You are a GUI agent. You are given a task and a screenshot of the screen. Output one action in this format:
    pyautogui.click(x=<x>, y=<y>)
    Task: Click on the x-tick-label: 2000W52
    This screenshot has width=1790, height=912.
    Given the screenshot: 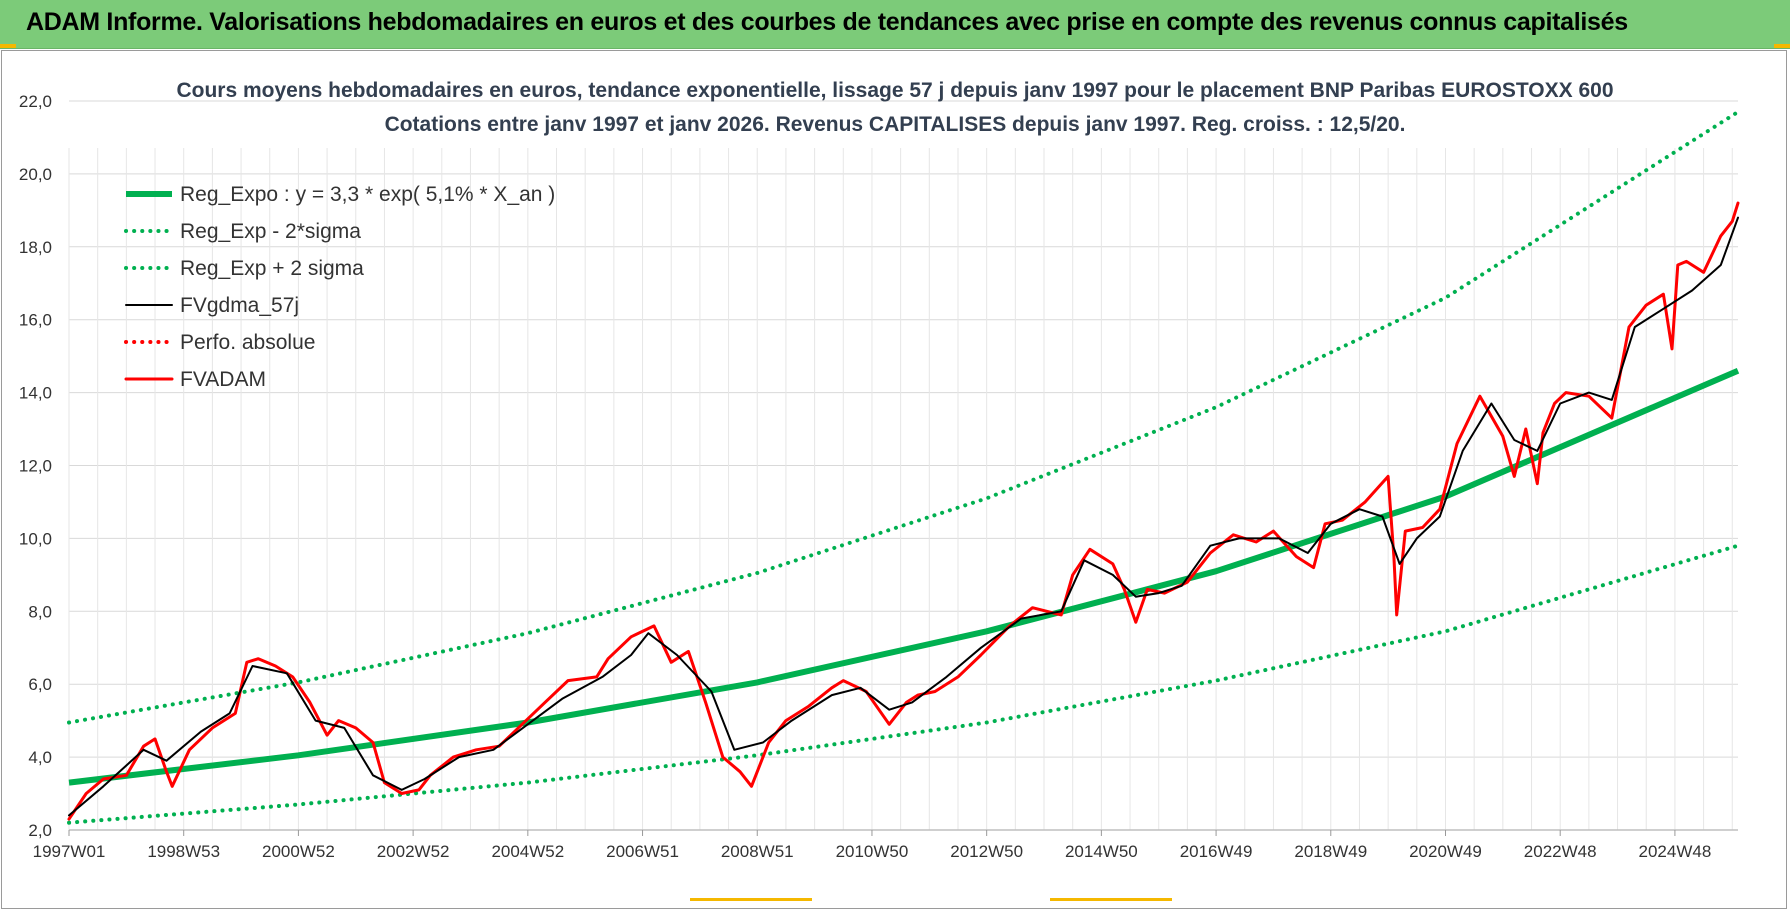 What is the action you would take?
    pyautogui.click(x=298, y=851)
    